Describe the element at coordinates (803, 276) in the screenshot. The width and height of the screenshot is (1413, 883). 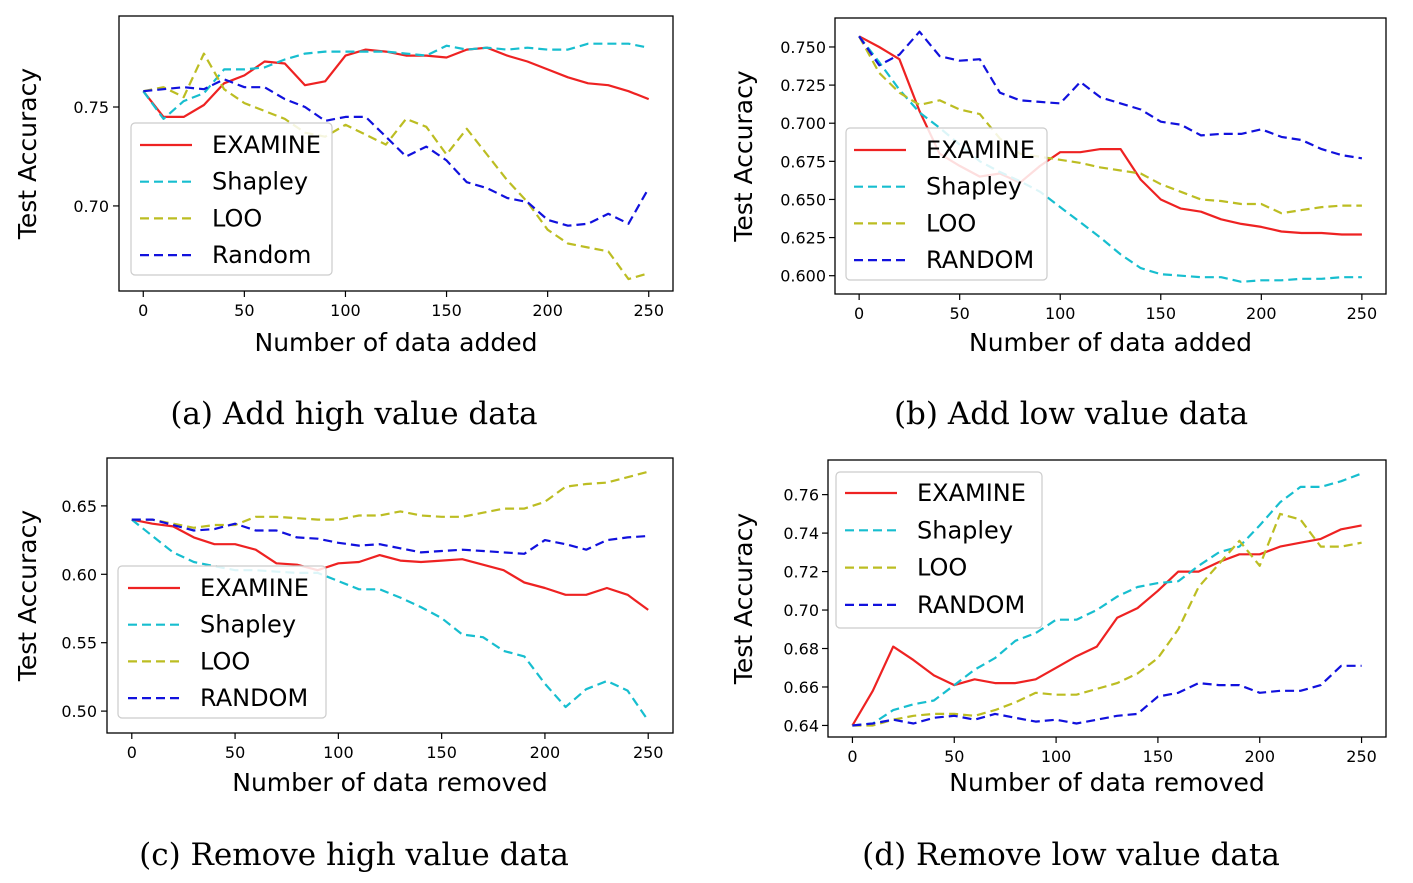
I see `y-tick-label: 0.600` at that location.